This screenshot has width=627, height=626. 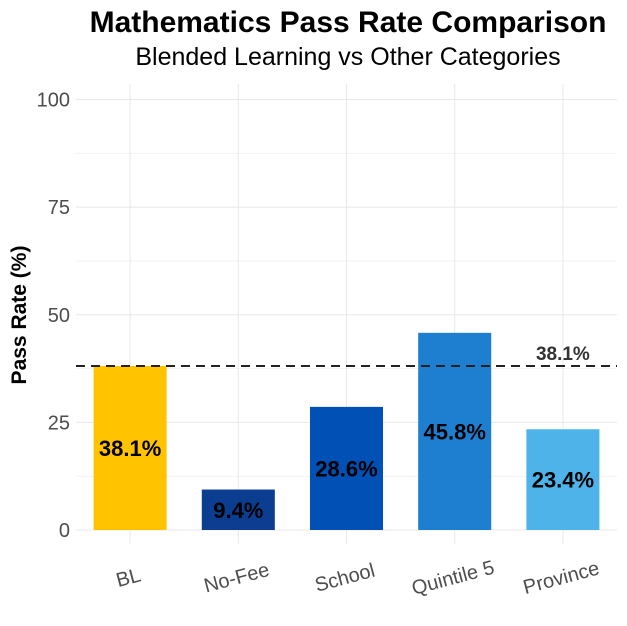 What do you see at coordinates (128, 578) in the screenshot?
I see `x-tick-label: BL` at bounding box center [128, 578].